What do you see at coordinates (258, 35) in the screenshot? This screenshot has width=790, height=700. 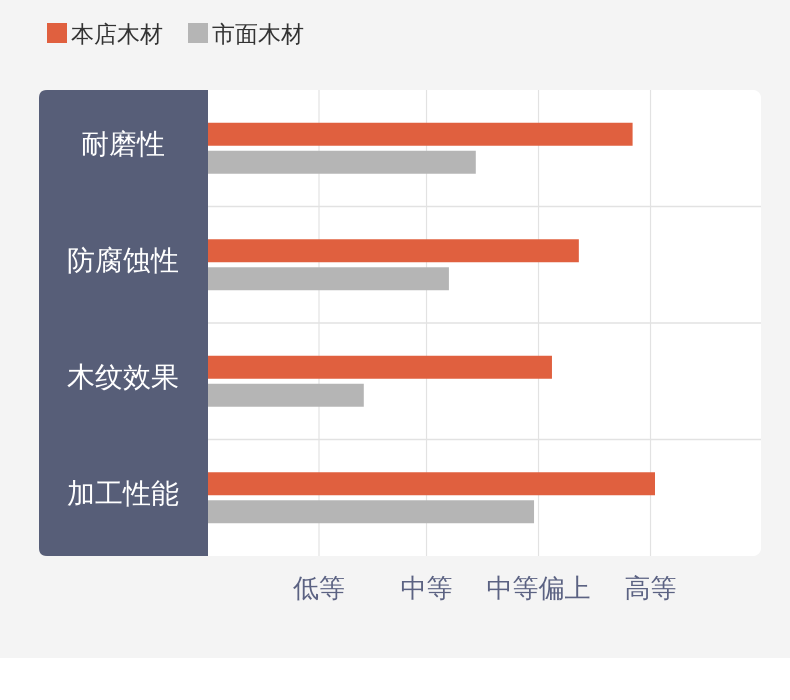 I see `legend-label: 市面木材` at bounding box center [258, 35].